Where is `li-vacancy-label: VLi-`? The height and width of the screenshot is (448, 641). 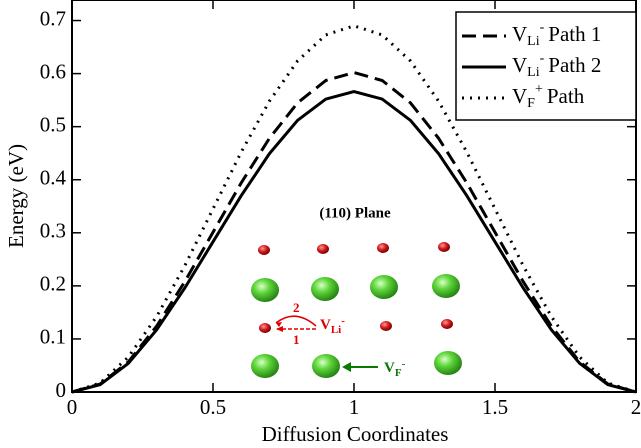 li-vacancy-label: VLi- is located at coordinates (332, 325).